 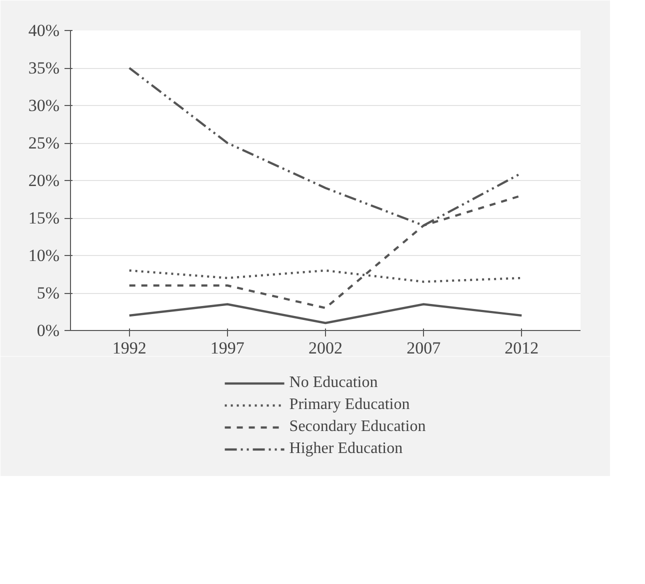 I want to click on y-tick-label: 40%, so click(x=44, y=30).